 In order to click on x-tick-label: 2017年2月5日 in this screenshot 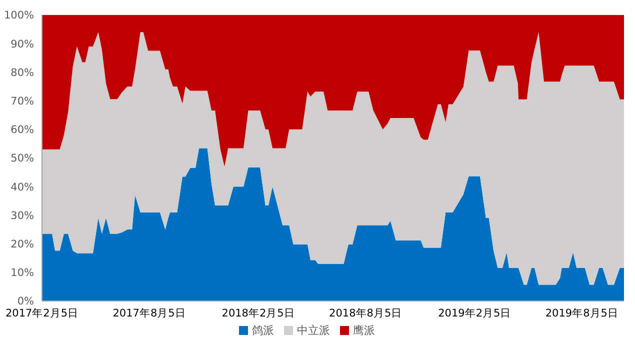, I will do `click(42, 313)`.